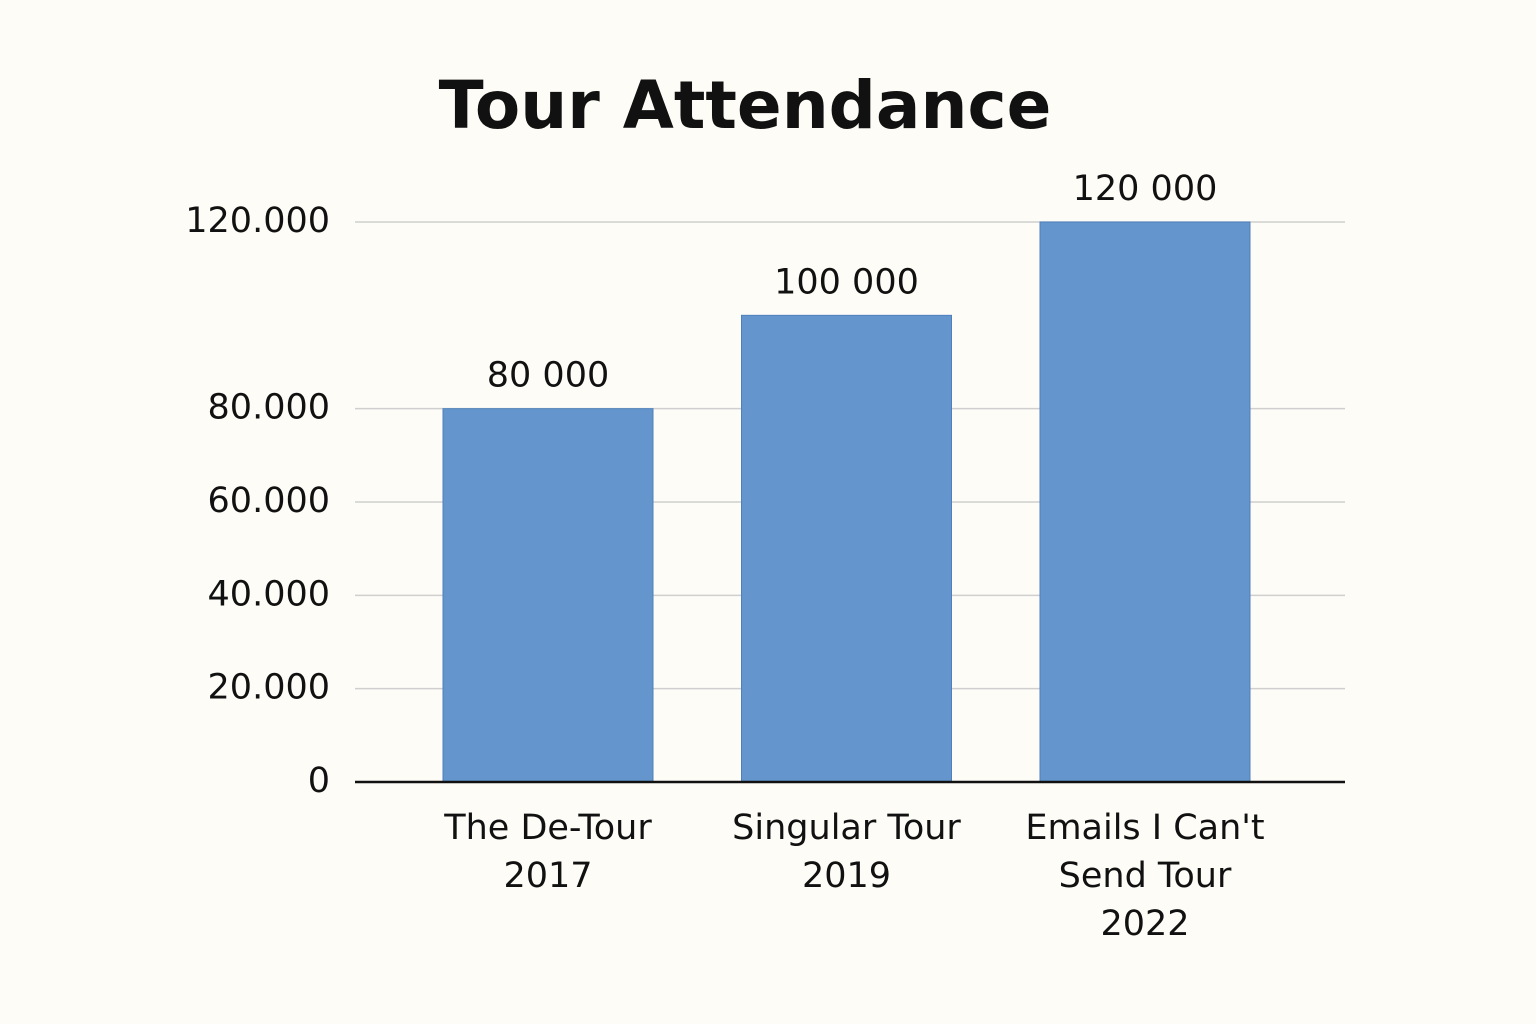 Image resolution: width=1536 pixels, height=1024 pixels. What do you see at coordinates (269, 594) in the screenshot?
I see `y-tick-label: 40.000` at bounding box center [269, 594].